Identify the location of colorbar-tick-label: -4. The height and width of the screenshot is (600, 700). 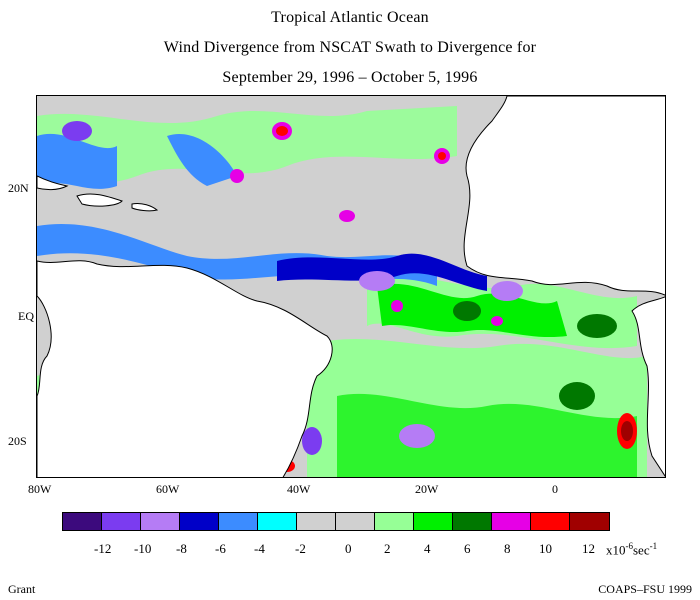
(259, 548).